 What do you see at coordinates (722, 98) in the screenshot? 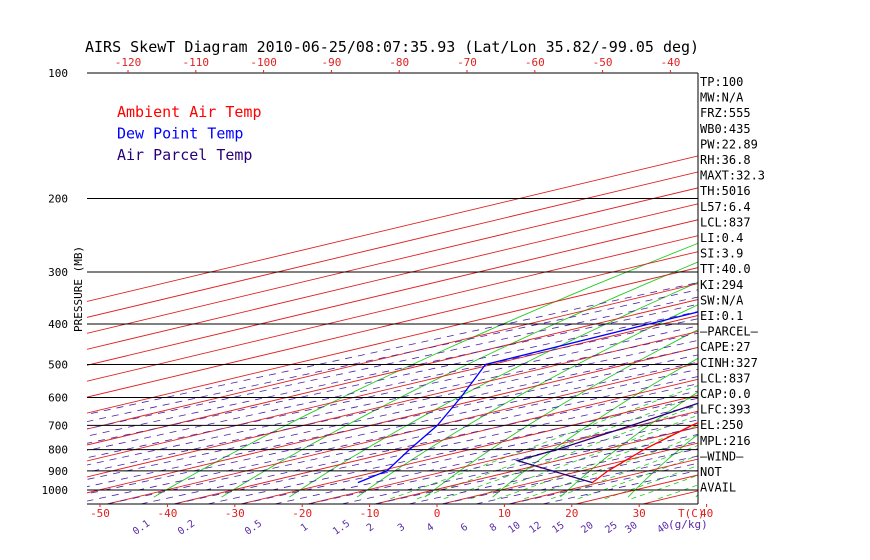
I see `index-entry: MW:N/A` at bounding box center [722, 98].